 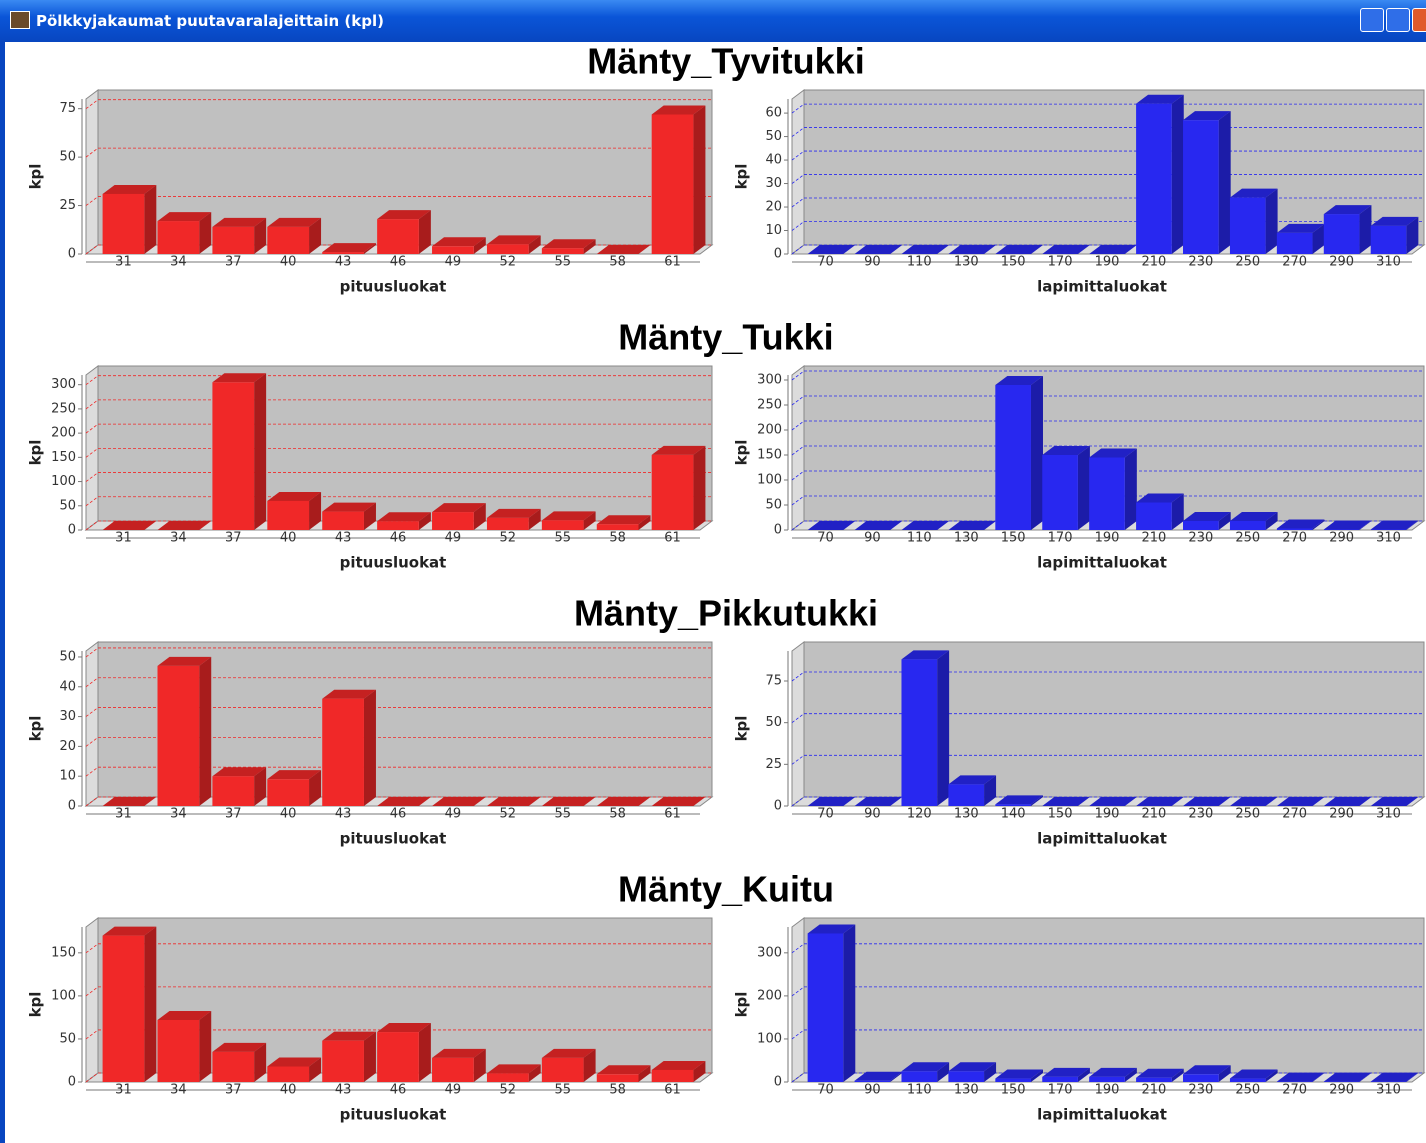 I want to click on app-icon, so click(x=20, y=20).